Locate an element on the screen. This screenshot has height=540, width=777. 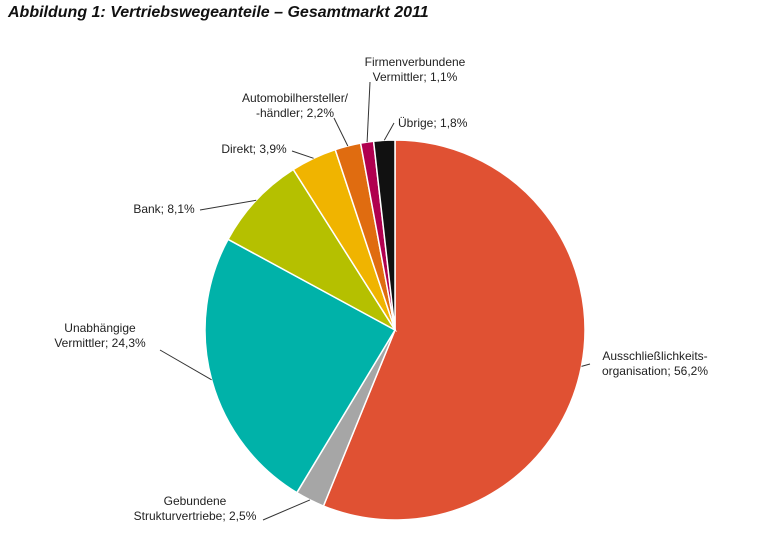
slice-label-4: Direkt; 3,9% is located at coordinates (254, 149).